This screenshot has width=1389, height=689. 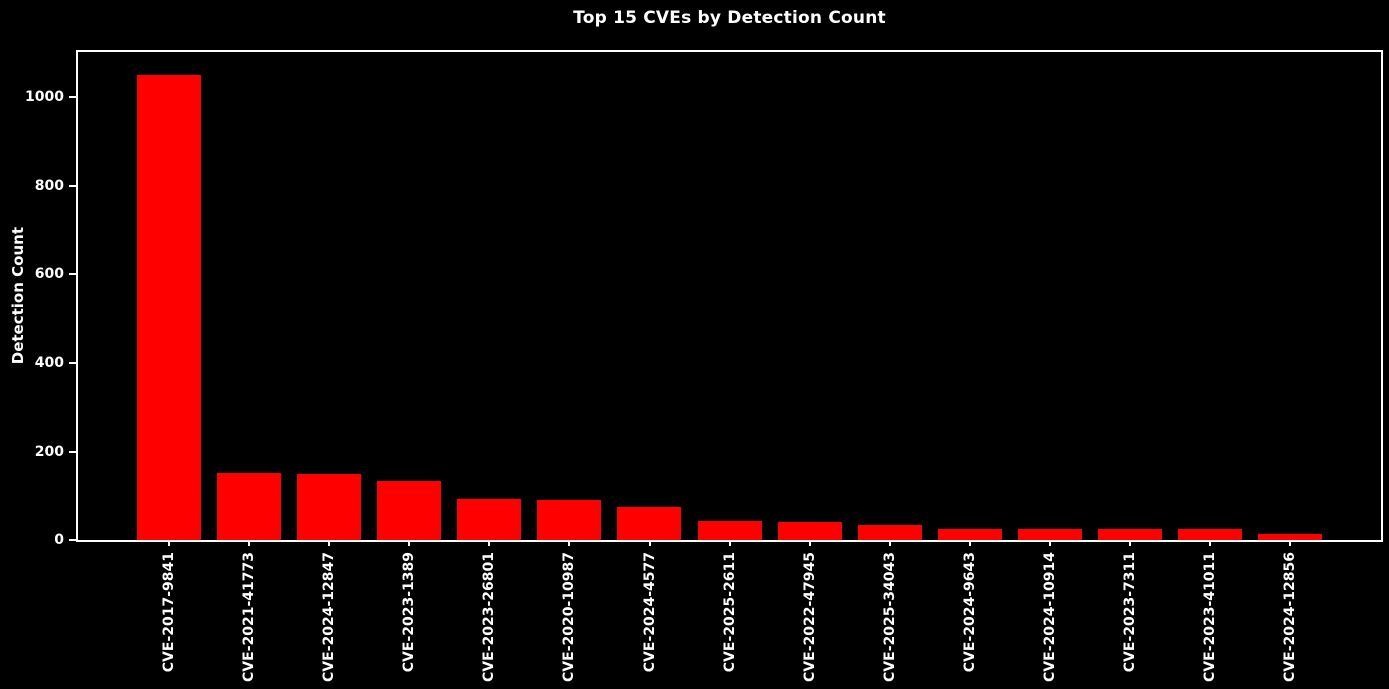 What do you see at coordinates (489, 617) in the screenshot?
I see `x-tick-label: CVE-2023-26801` at bounding box center [489, 617].